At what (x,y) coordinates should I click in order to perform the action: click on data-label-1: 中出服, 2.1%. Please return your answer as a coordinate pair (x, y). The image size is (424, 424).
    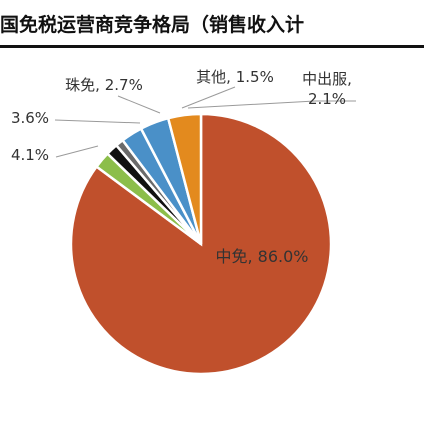
    Looking at the image, I should click on (327, 89).